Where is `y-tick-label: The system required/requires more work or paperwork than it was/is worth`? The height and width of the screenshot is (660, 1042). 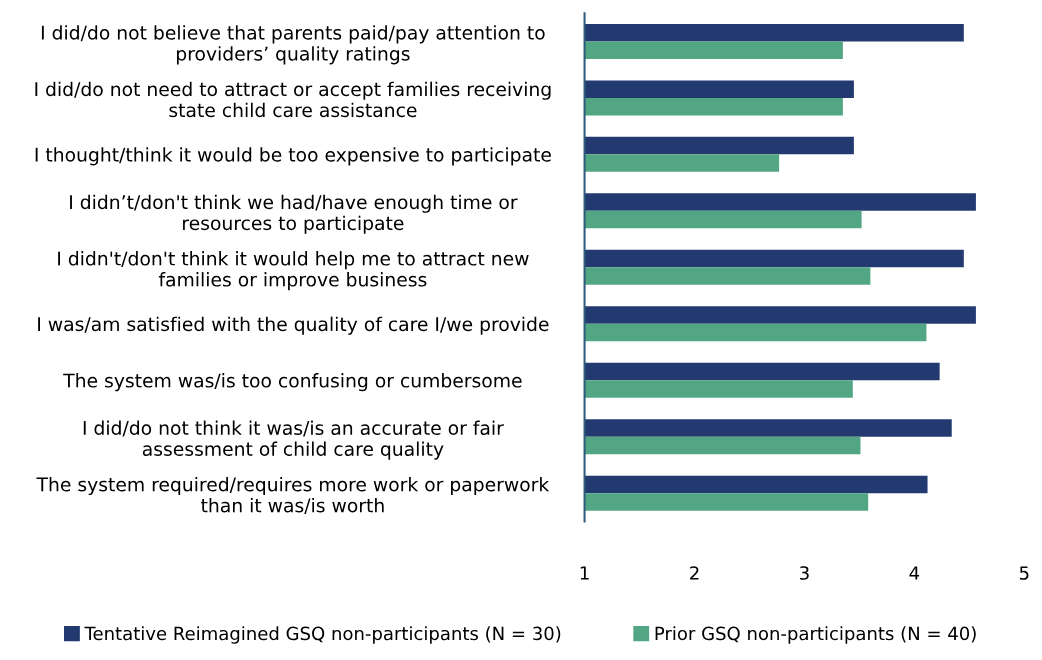 y-tick-label: The system required/requires more work or paperwork than it was/is worth is located at coordinates (293, 495).